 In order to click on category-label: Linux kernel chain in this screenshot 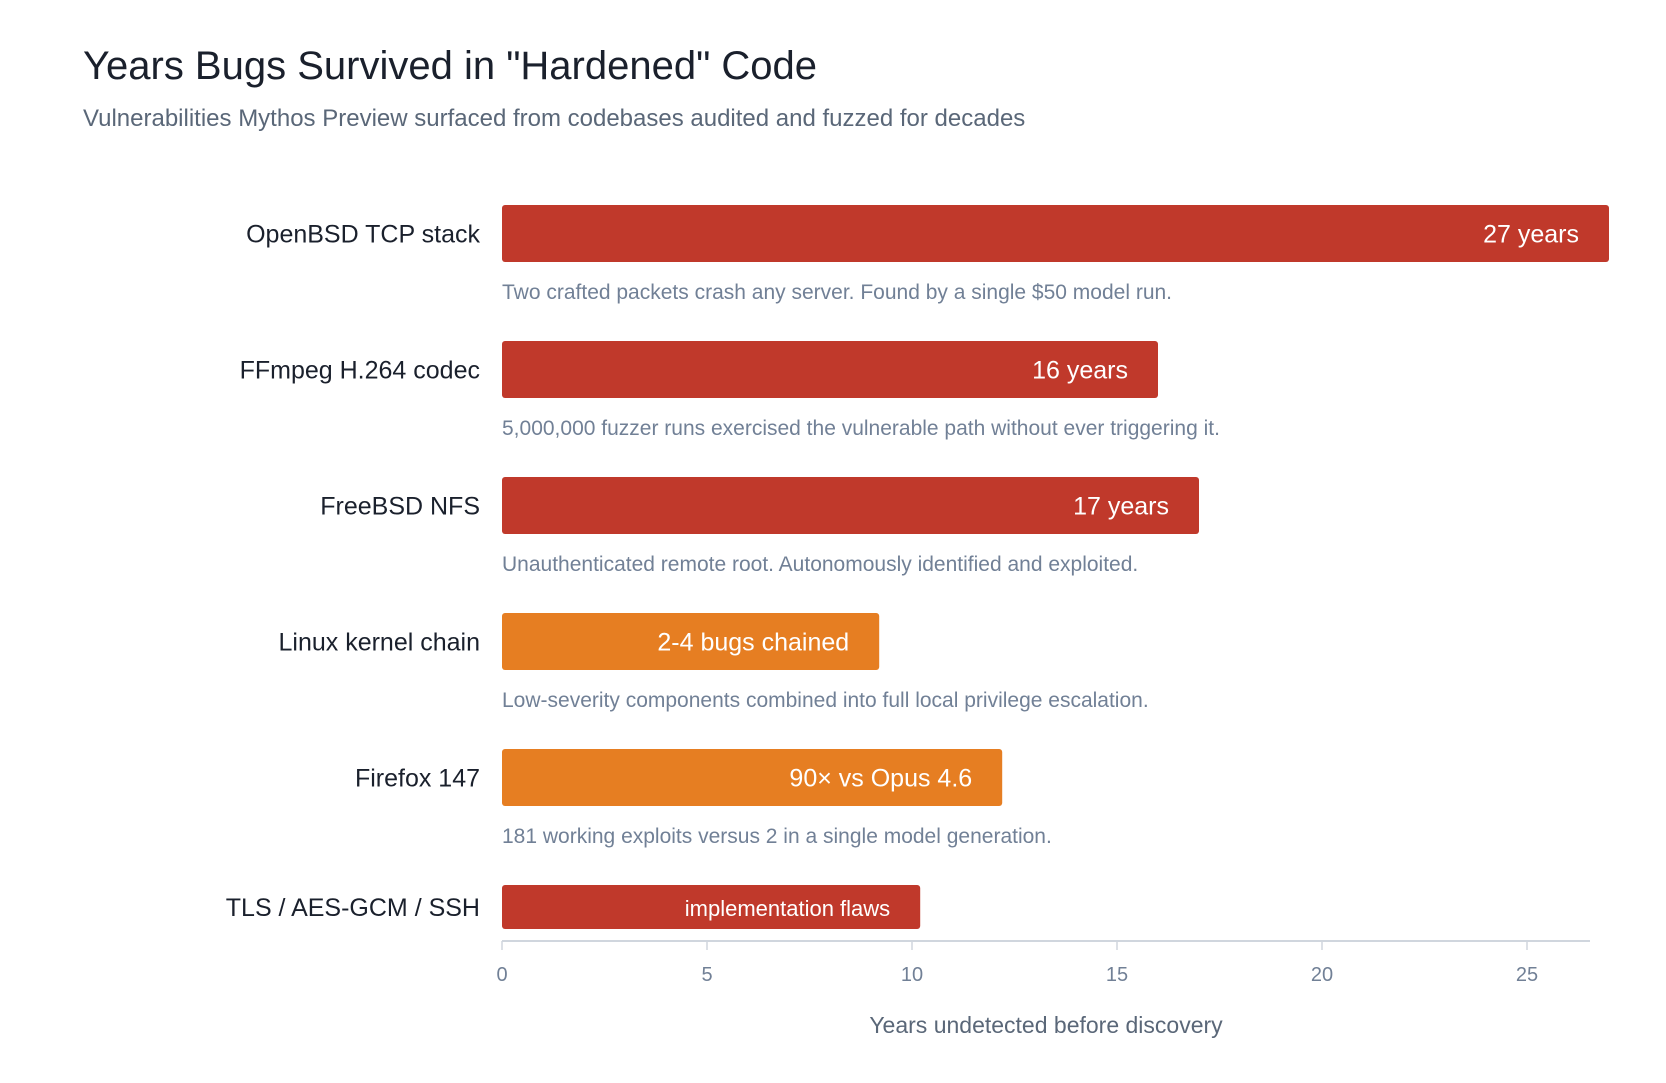, I will do `click(379, 643)`.